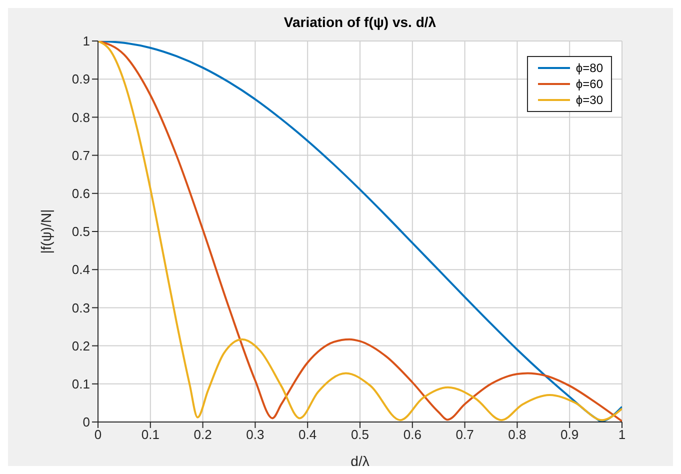 Image resolution: width=681 pixels, height=474 pixels. I want to click on x-tick-label: 0.8, so click(517, 434).